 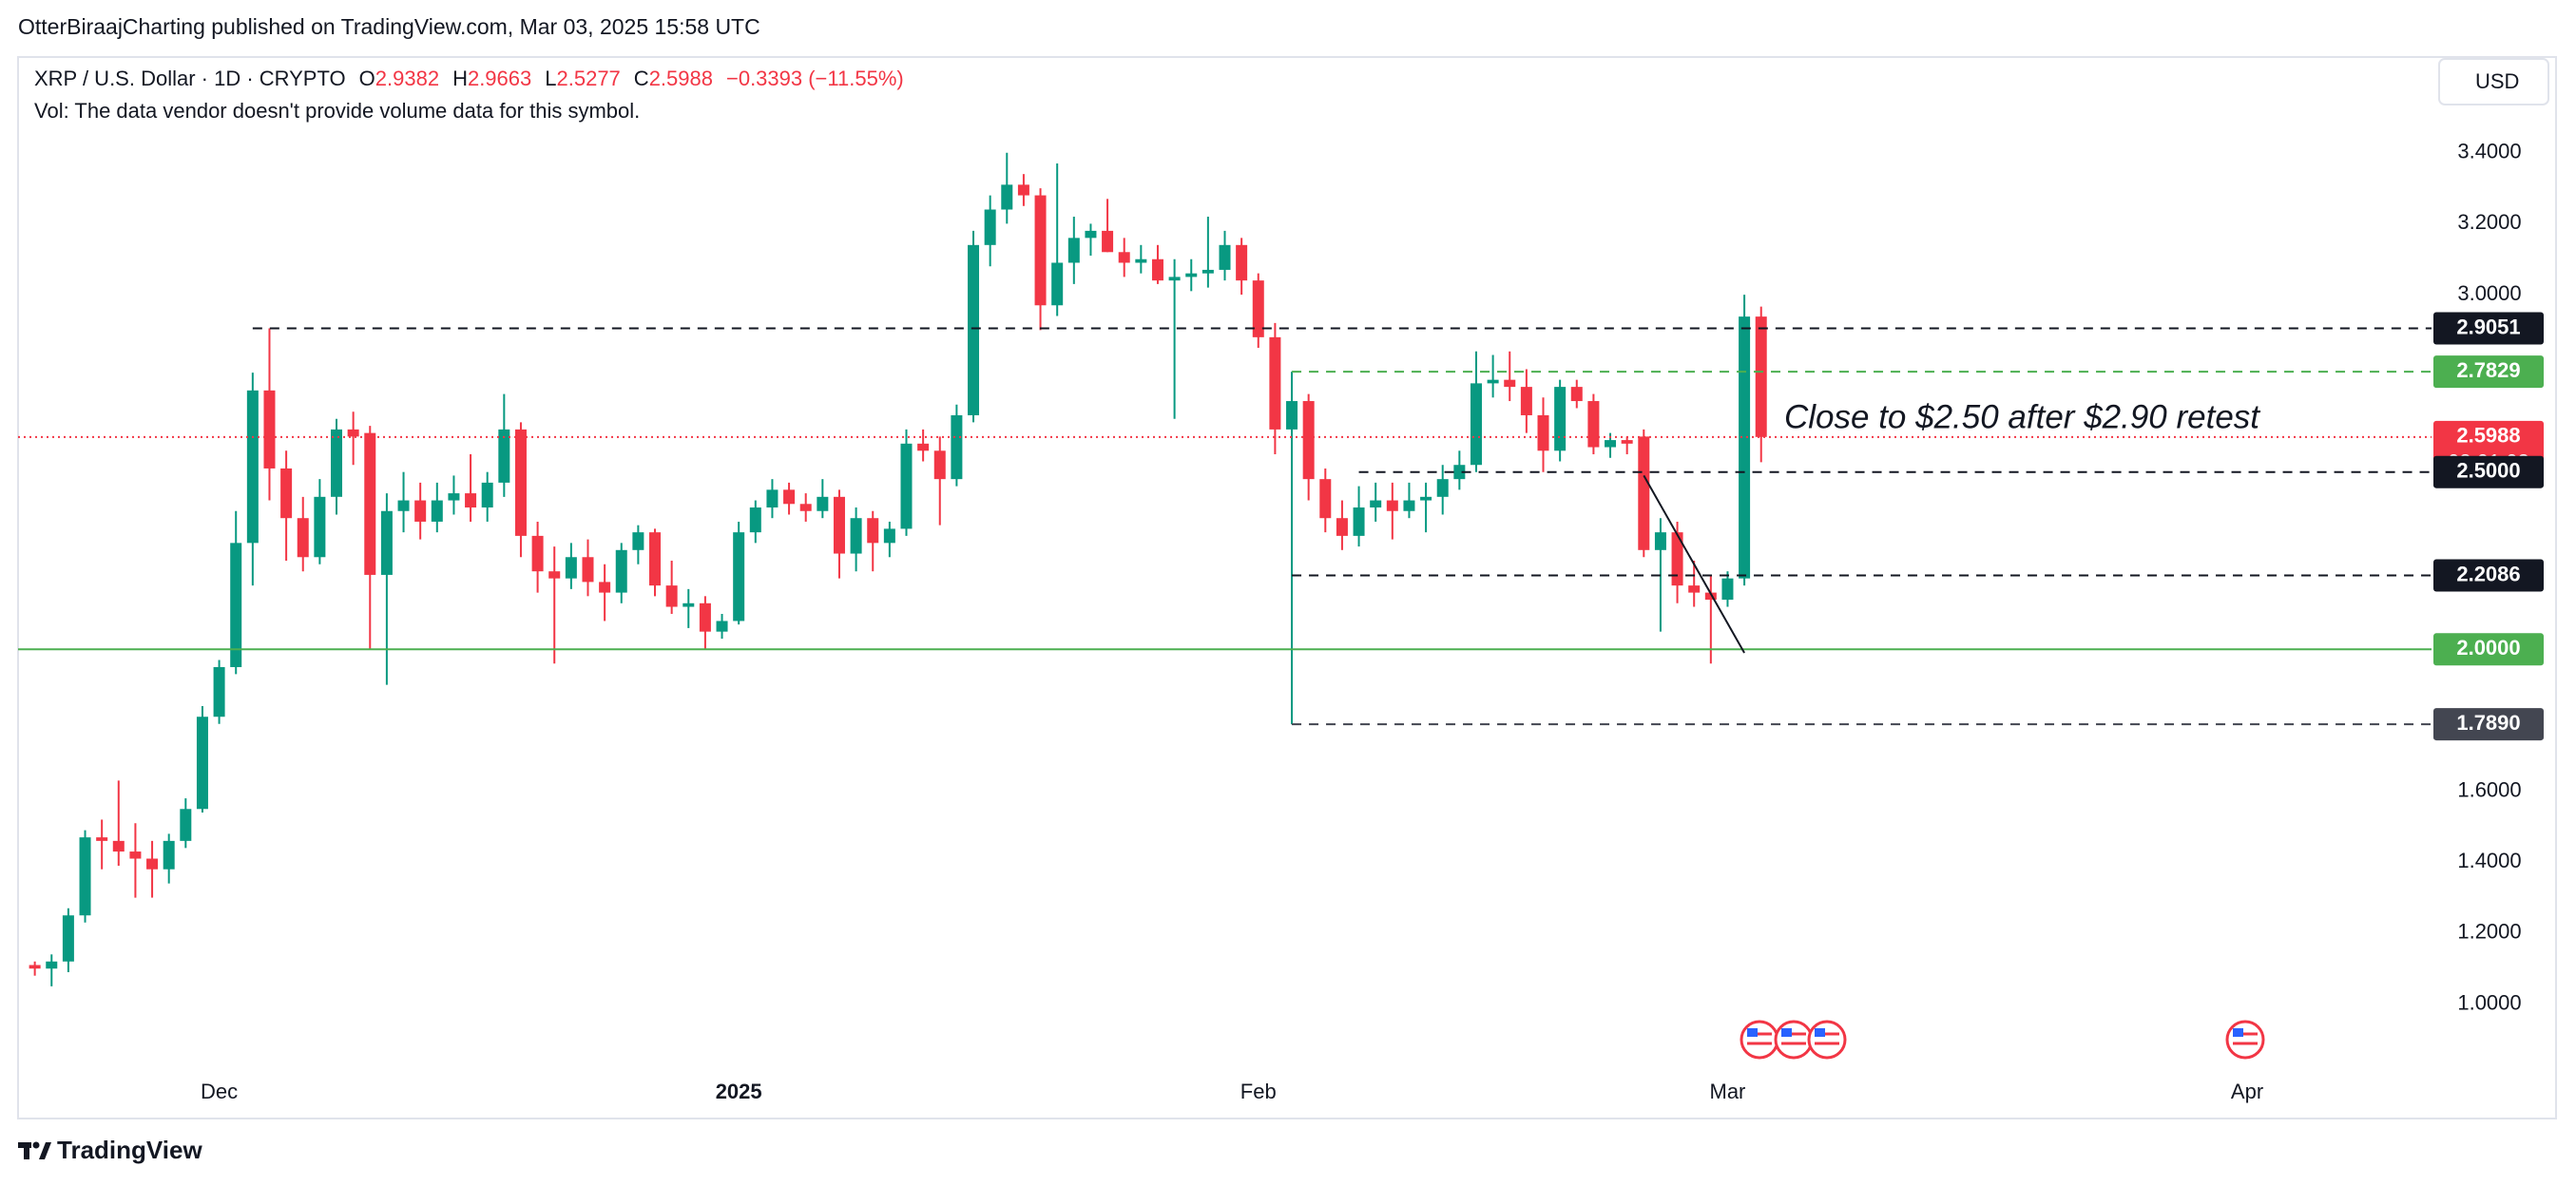 I want to click on brand-logo, so click(x=35, y=1150).